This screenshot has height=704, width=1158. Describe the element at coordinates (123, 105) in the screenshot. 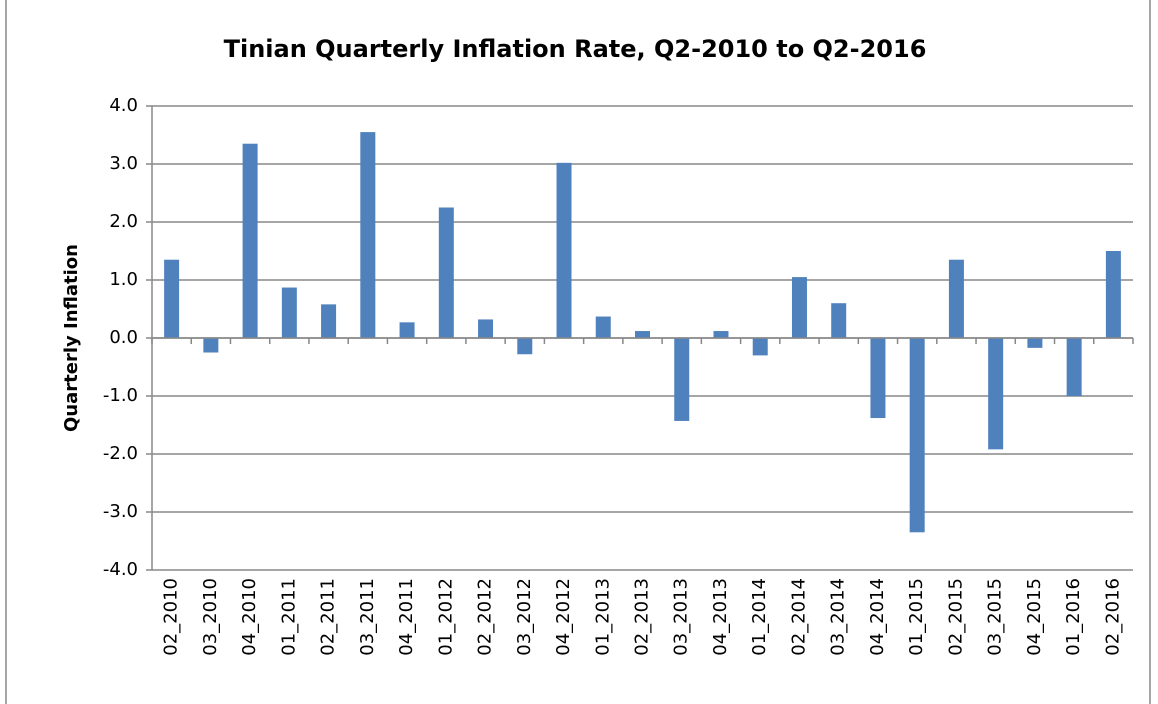

I see `y-tick-label: 4.0` at that location.